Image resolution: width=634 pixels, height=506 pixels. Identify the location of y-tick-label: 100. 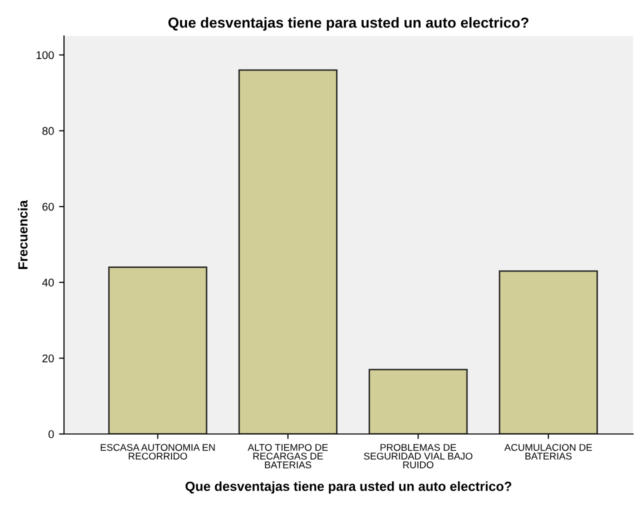
(45, 55).